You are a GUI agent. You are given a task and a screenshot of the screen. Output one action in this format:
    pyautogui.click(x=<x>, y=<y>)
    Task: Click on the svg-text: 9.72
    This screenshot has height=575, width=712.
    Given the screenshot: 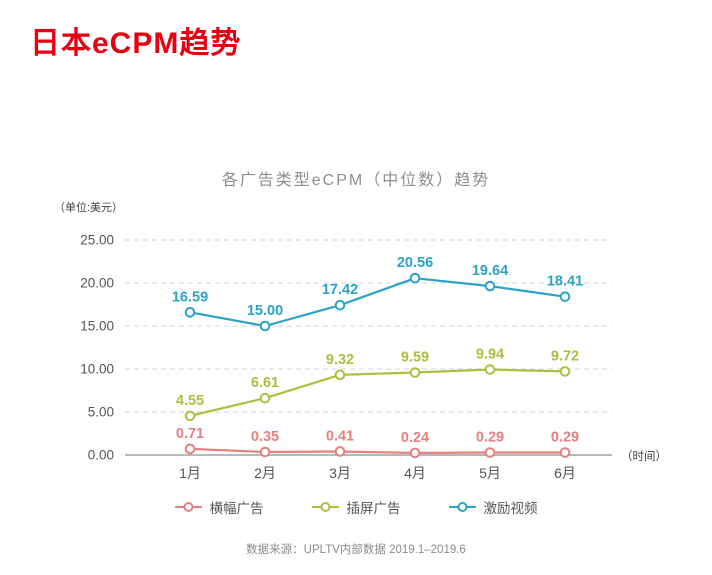 What is the action you would take?
    pyautogui.click(x=565, y=356)
    